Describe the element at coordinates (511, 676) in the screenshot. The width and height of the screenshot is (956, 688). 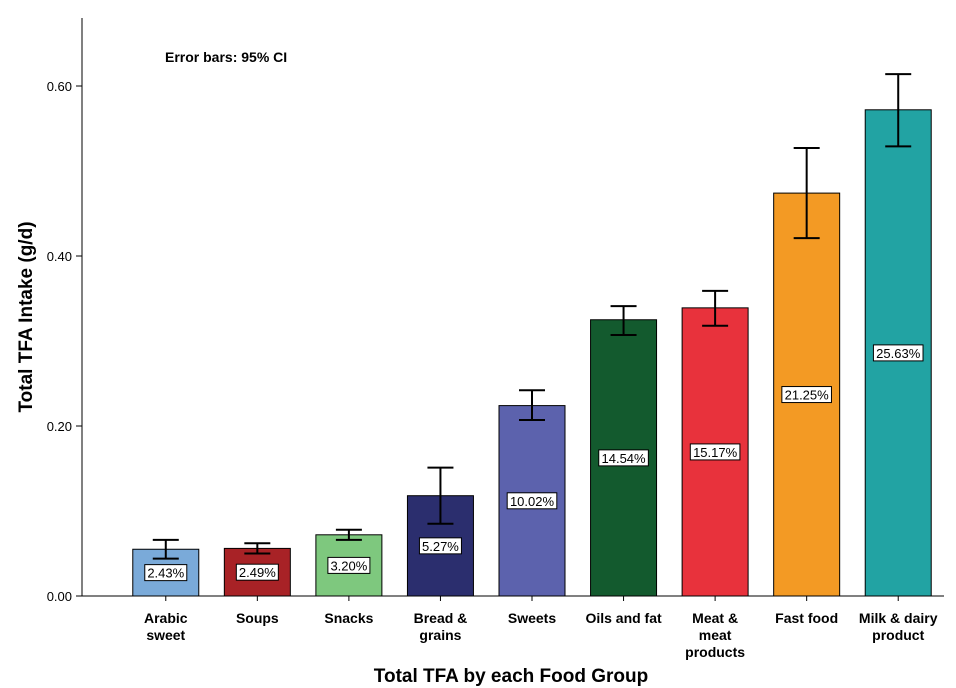
I see `x-axis-label: Total TFA by each Food Group` at that location.